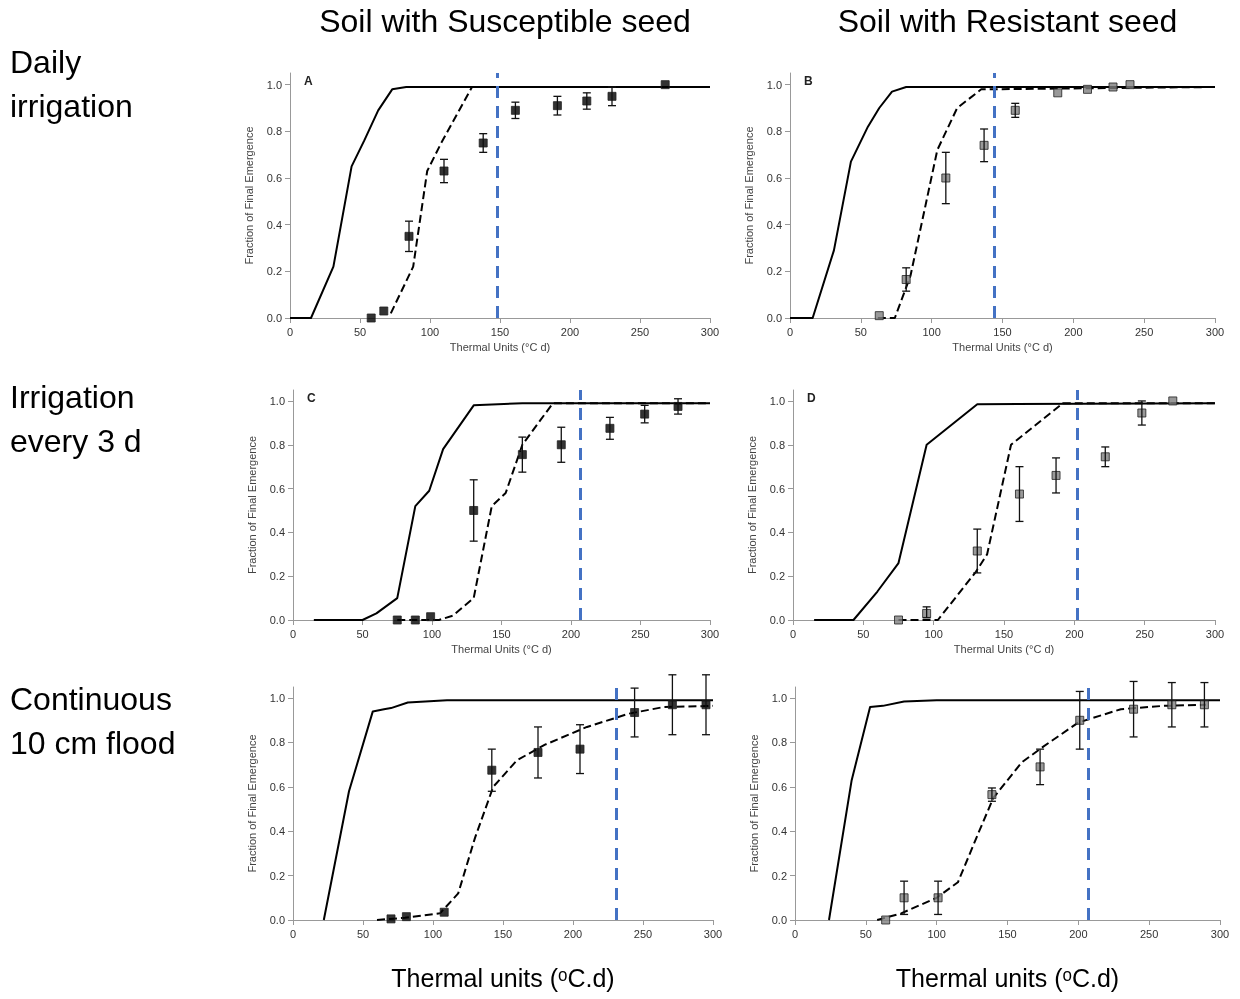 This screenshot has width=1240, height=999. What do you see at coordinates (1007, 21) in the screenshot?
I see `chart-title: Soil with Resistant seed` at bounding box center [1007, 21].